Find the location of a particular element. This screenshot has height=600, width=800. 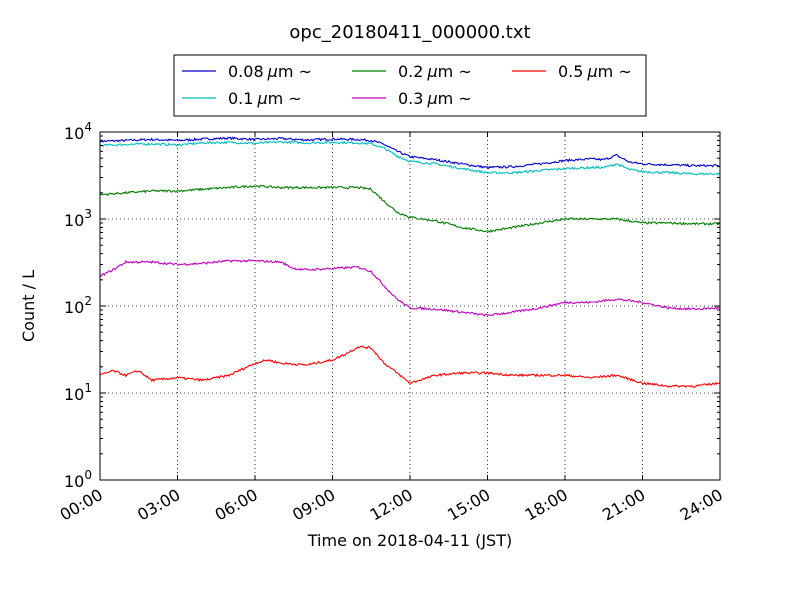

legend-label: 0.3 μm ~ is located at coordinates (435, 98).